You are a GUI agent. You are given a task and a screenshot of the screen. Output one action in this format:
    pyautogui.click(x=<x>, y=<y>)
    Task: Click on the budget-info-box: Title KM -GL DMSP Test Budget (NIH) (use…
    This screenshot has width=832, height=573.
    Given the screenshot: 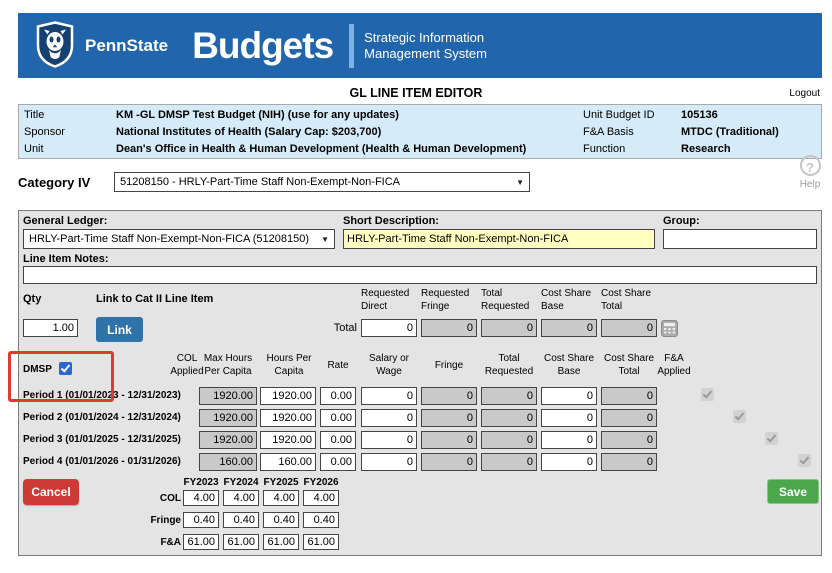 What is the action you would take?
    pyautogui.click(x=420, y=131)
    